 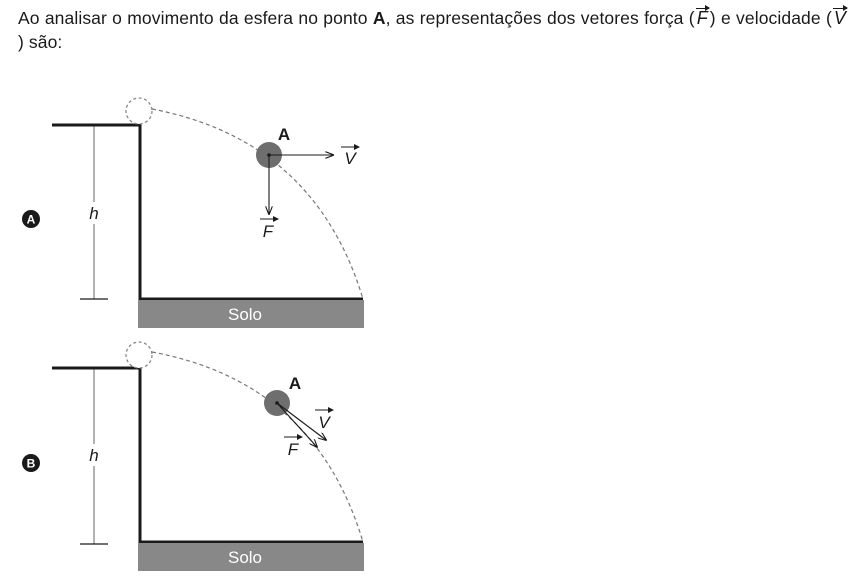 What do you see at coordinates (40, 42) in the screenshot?
I see `question-part-4: ) são:` at bounding box center [40, 42].